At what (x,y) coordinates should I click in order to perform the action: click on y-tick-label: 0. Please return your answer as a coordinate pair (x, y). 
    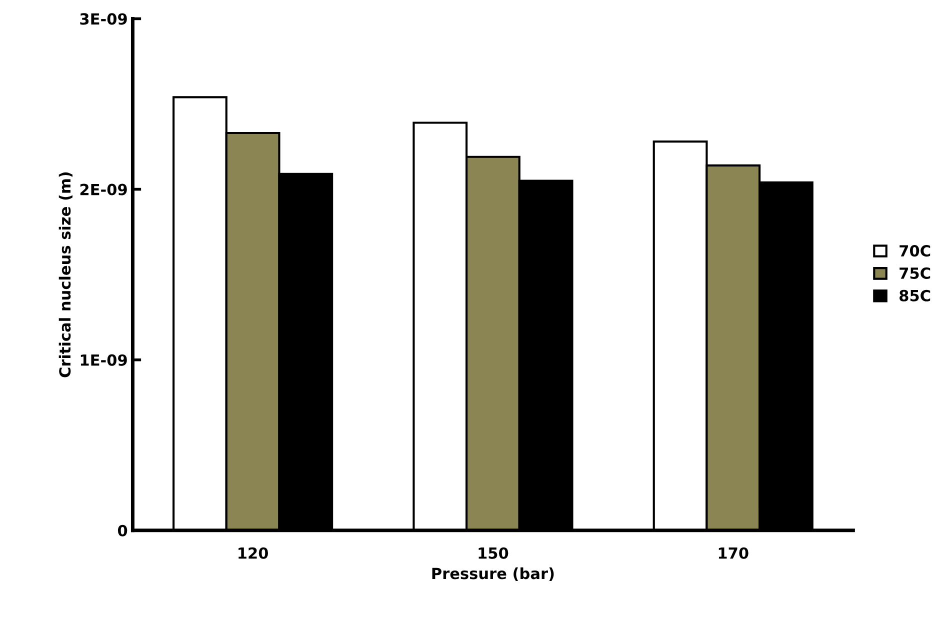
    Looking at the image, I should click on (123, 530).